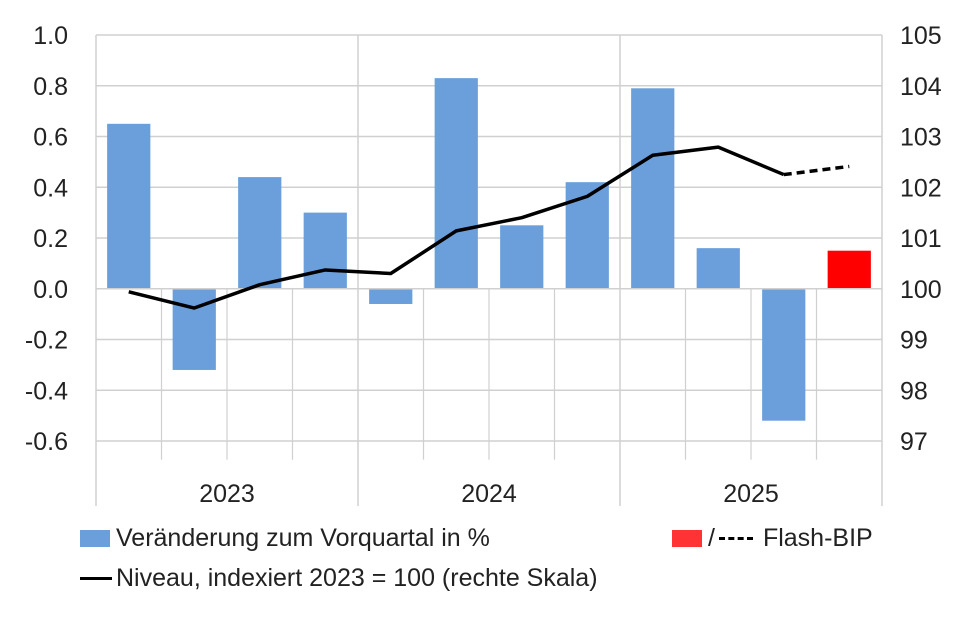  What do you see at coordinates (50, 36) in the screenshot?
I see `left-tick-label: 1.0` at bounding box center [50, 36].